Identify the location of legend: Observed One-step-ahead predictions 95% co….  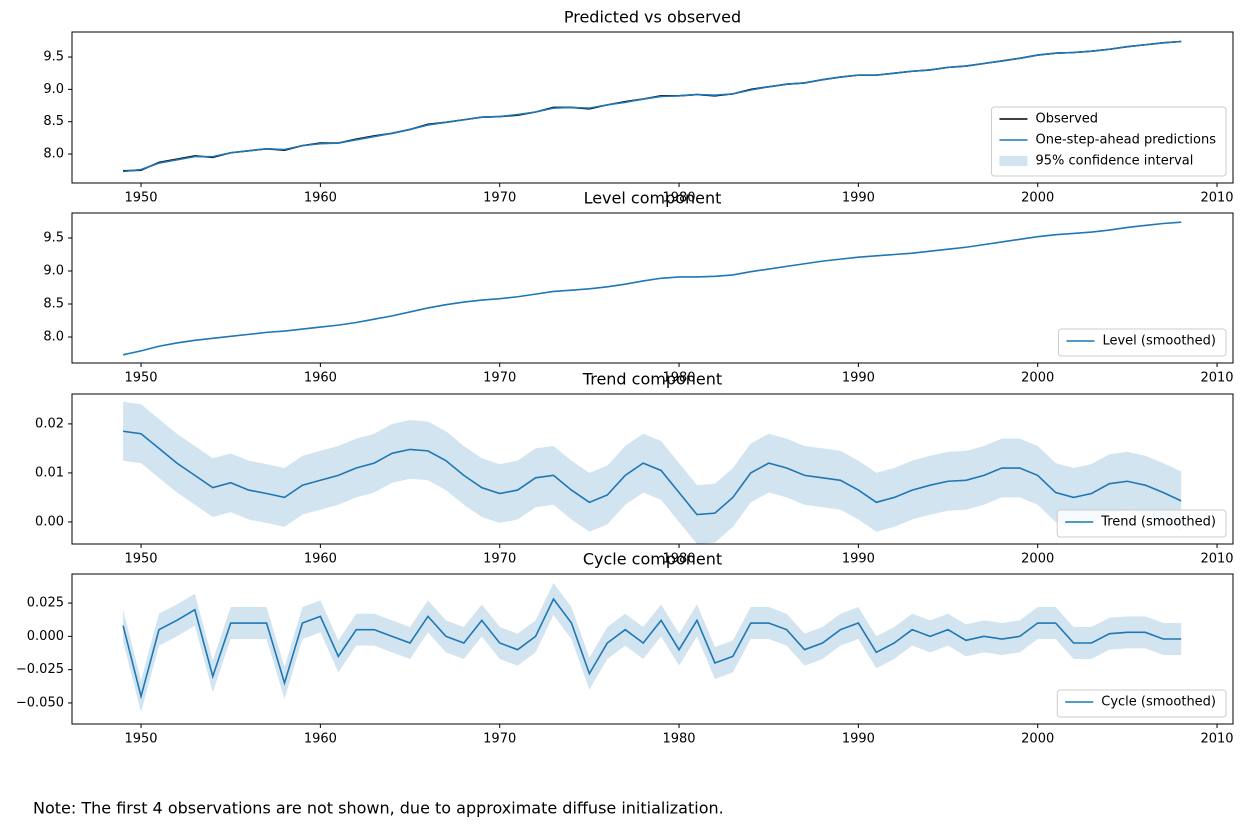
(1108, 141).